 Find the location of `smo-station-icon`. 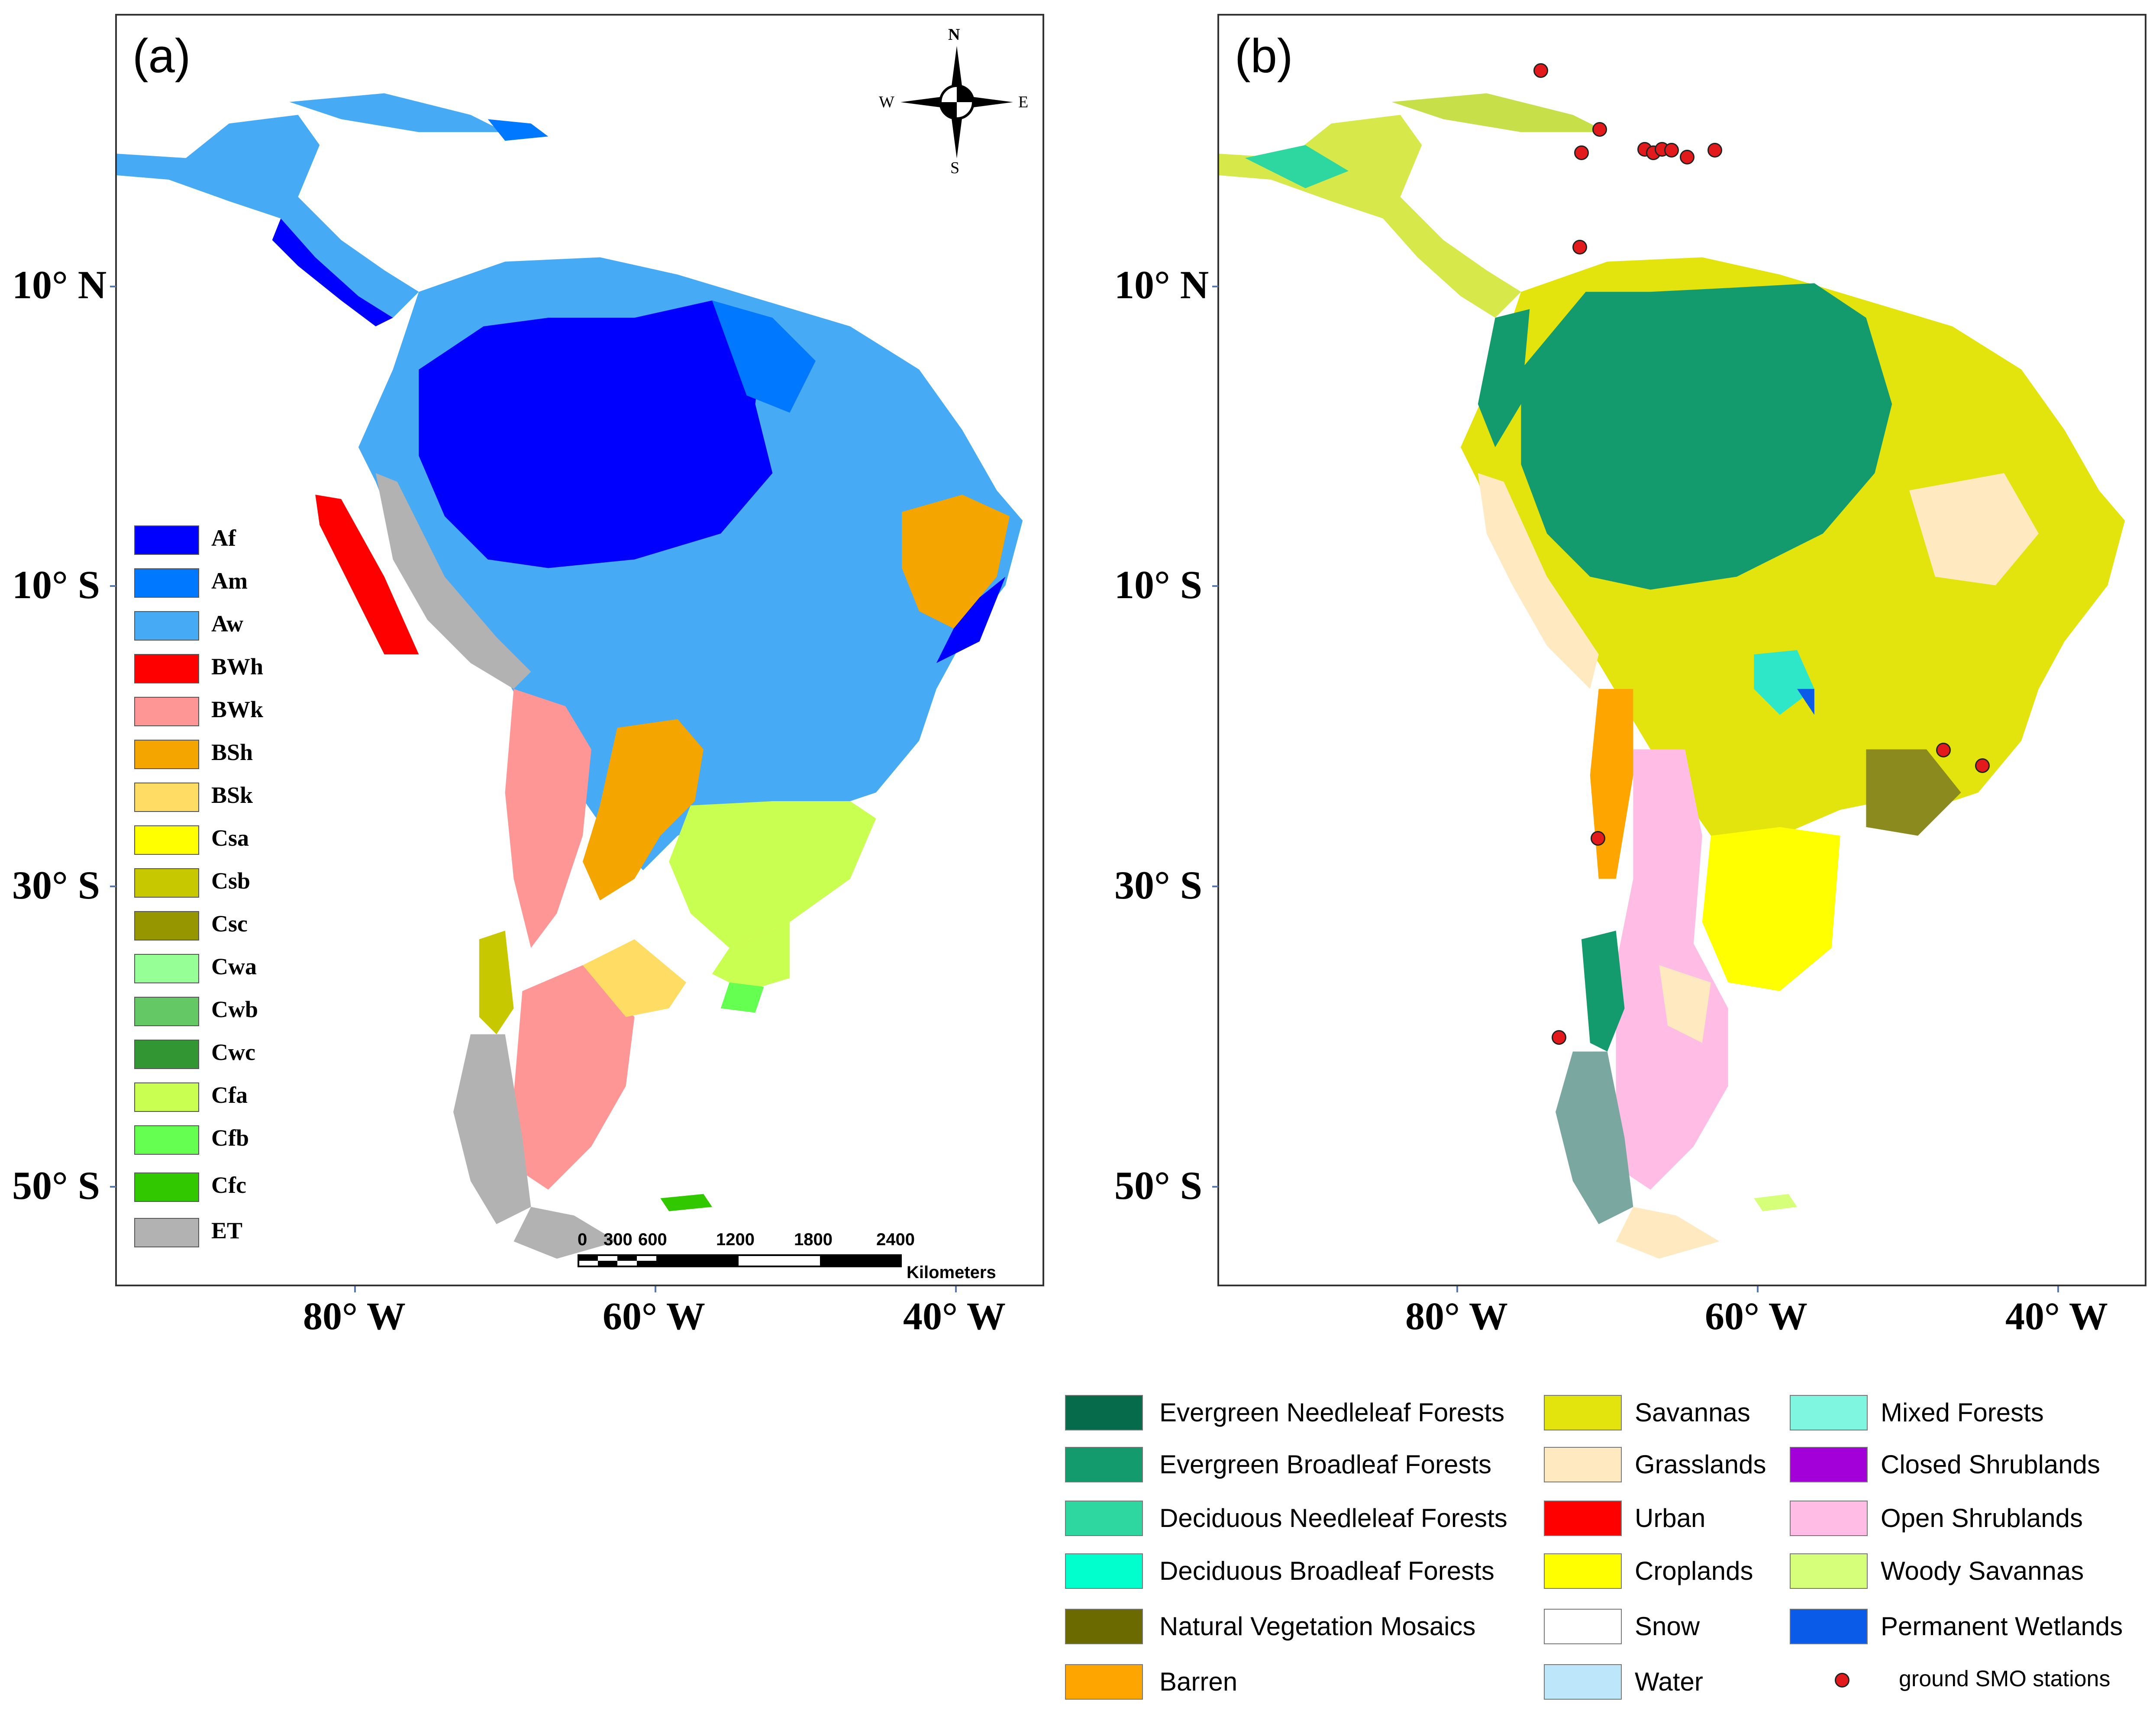

smo-station-icon is located at coordinates (1842, 1680).